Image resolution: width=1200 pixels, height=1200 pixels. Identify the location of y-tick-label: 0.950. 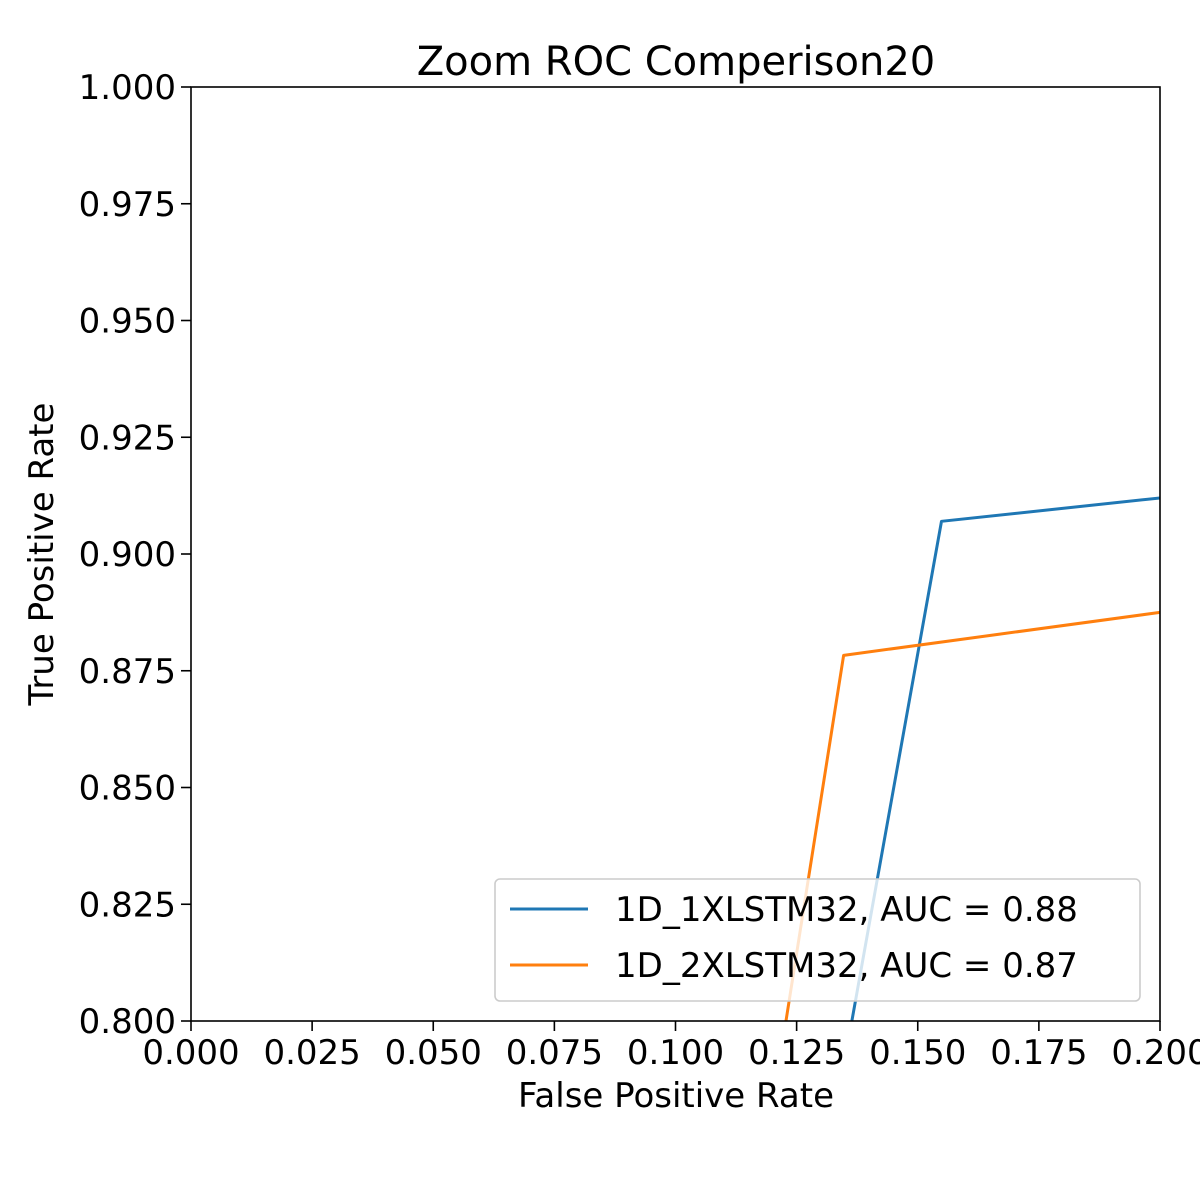
(127, 322).